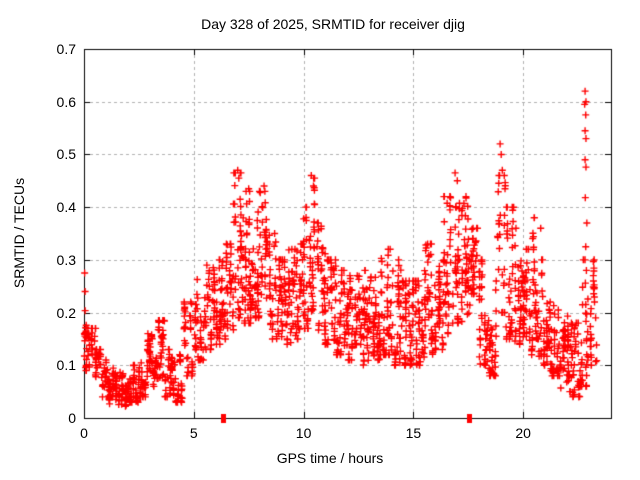 The height and width of the screenshot is (480, 640). Describe the element at coordinates (66, 312) in the screenshot. I see `y-tick-label: 0.2` at that location.